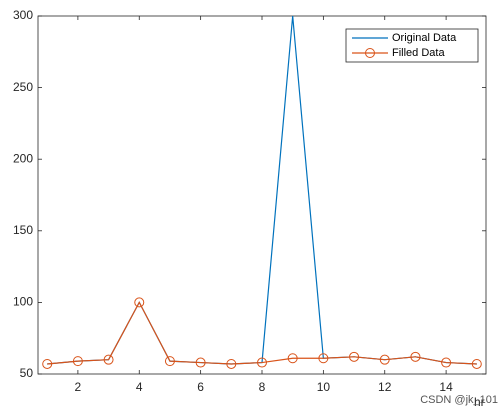  What do you see at coordinates (139, 387) in the screenshot?
I see `x-tick-label: 4` at bounding box center [139, 387].